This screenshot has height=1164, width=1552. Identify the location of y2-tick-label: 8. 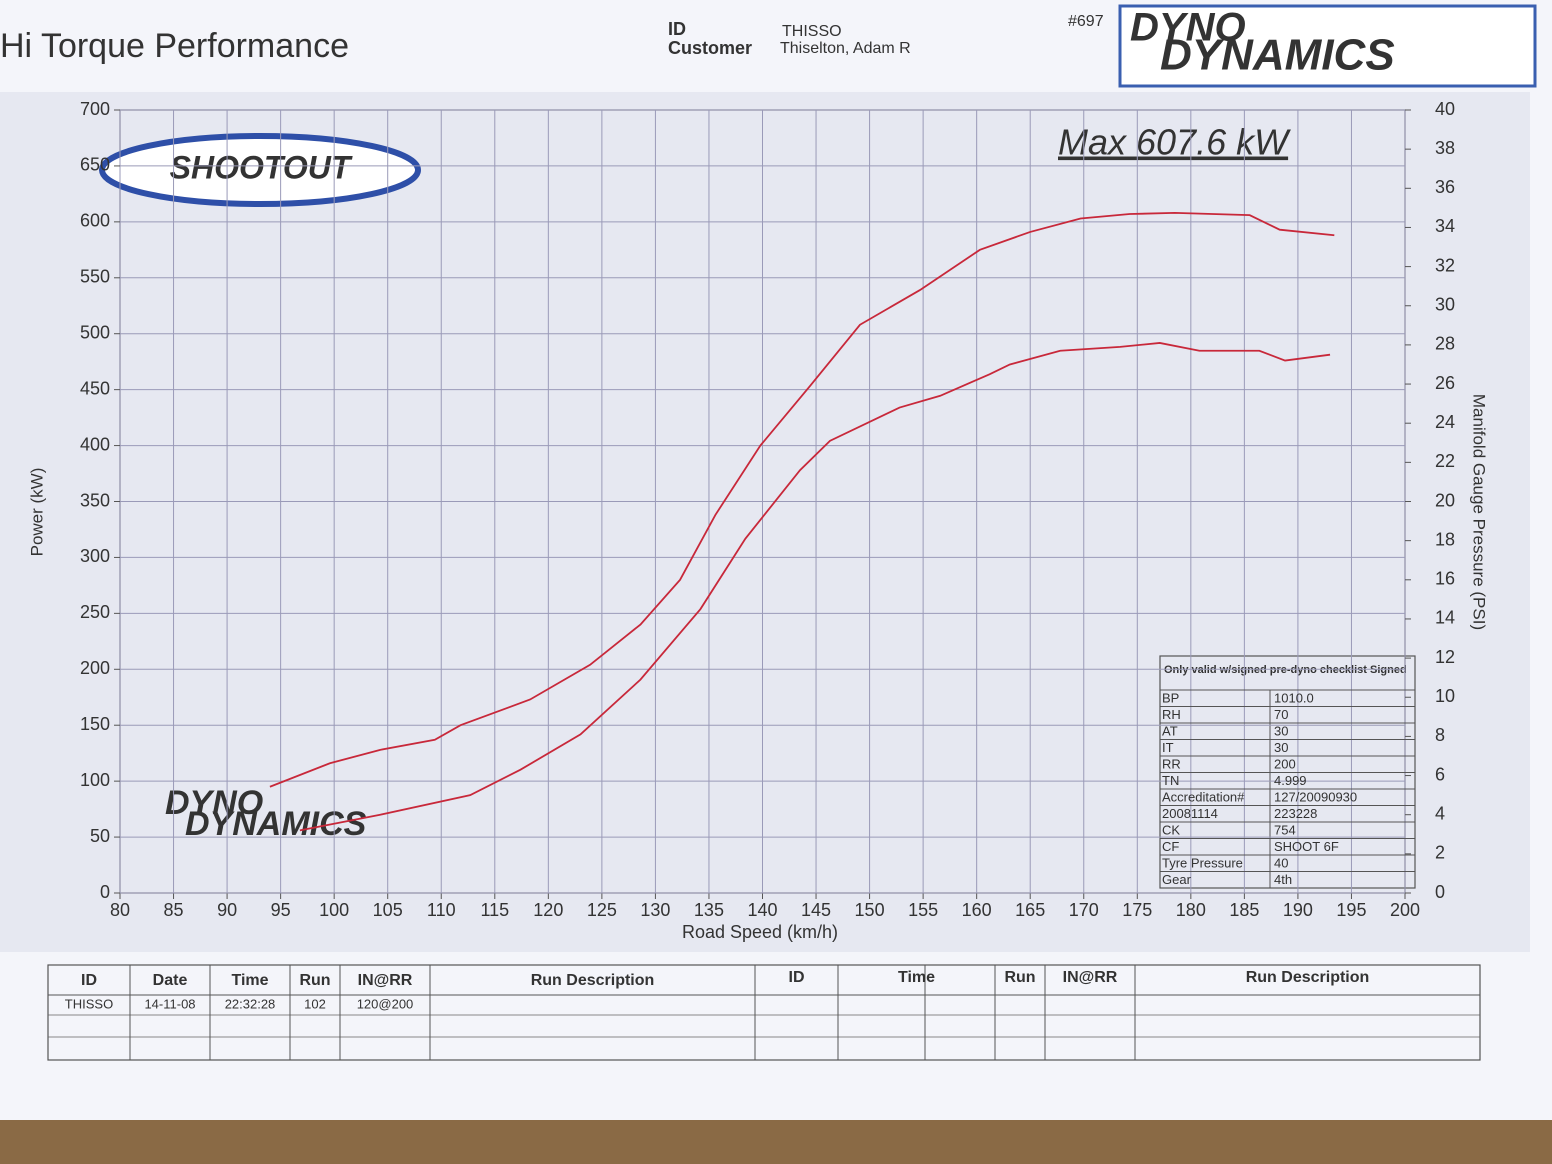
(1440, 735).